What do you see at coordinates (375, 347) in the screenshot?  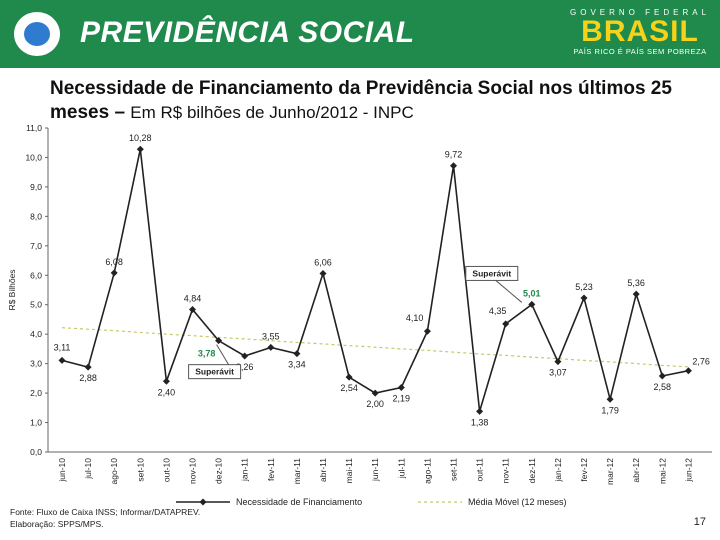 I see `moving-average-line` at bounding box center [375, 347].